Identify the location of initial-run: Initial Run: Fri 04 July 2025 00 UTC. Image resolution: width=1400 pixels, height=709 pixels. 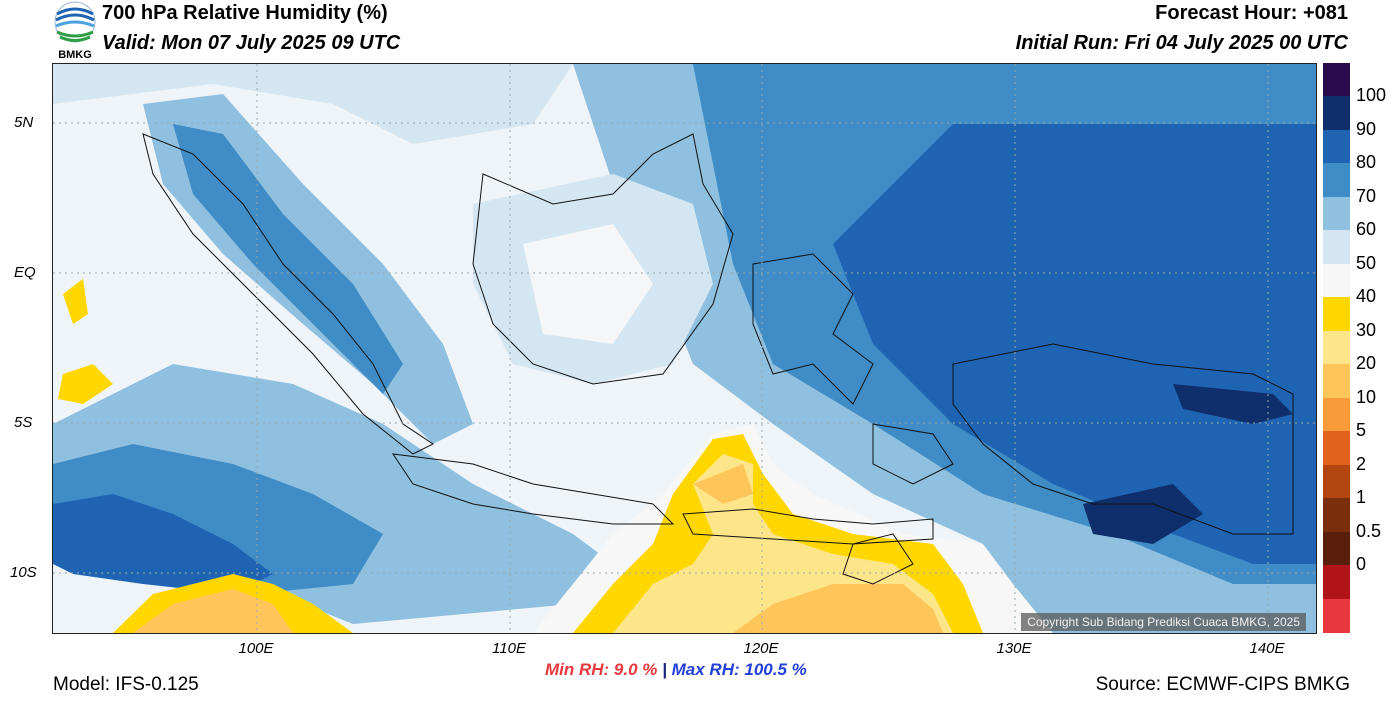
(1181, 43).